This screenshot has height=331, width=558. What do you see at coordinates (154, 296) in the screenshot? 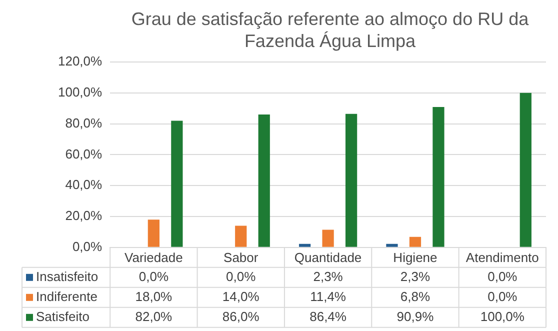
I see `data-label: 18,0%` at bounding box center [154, 296].